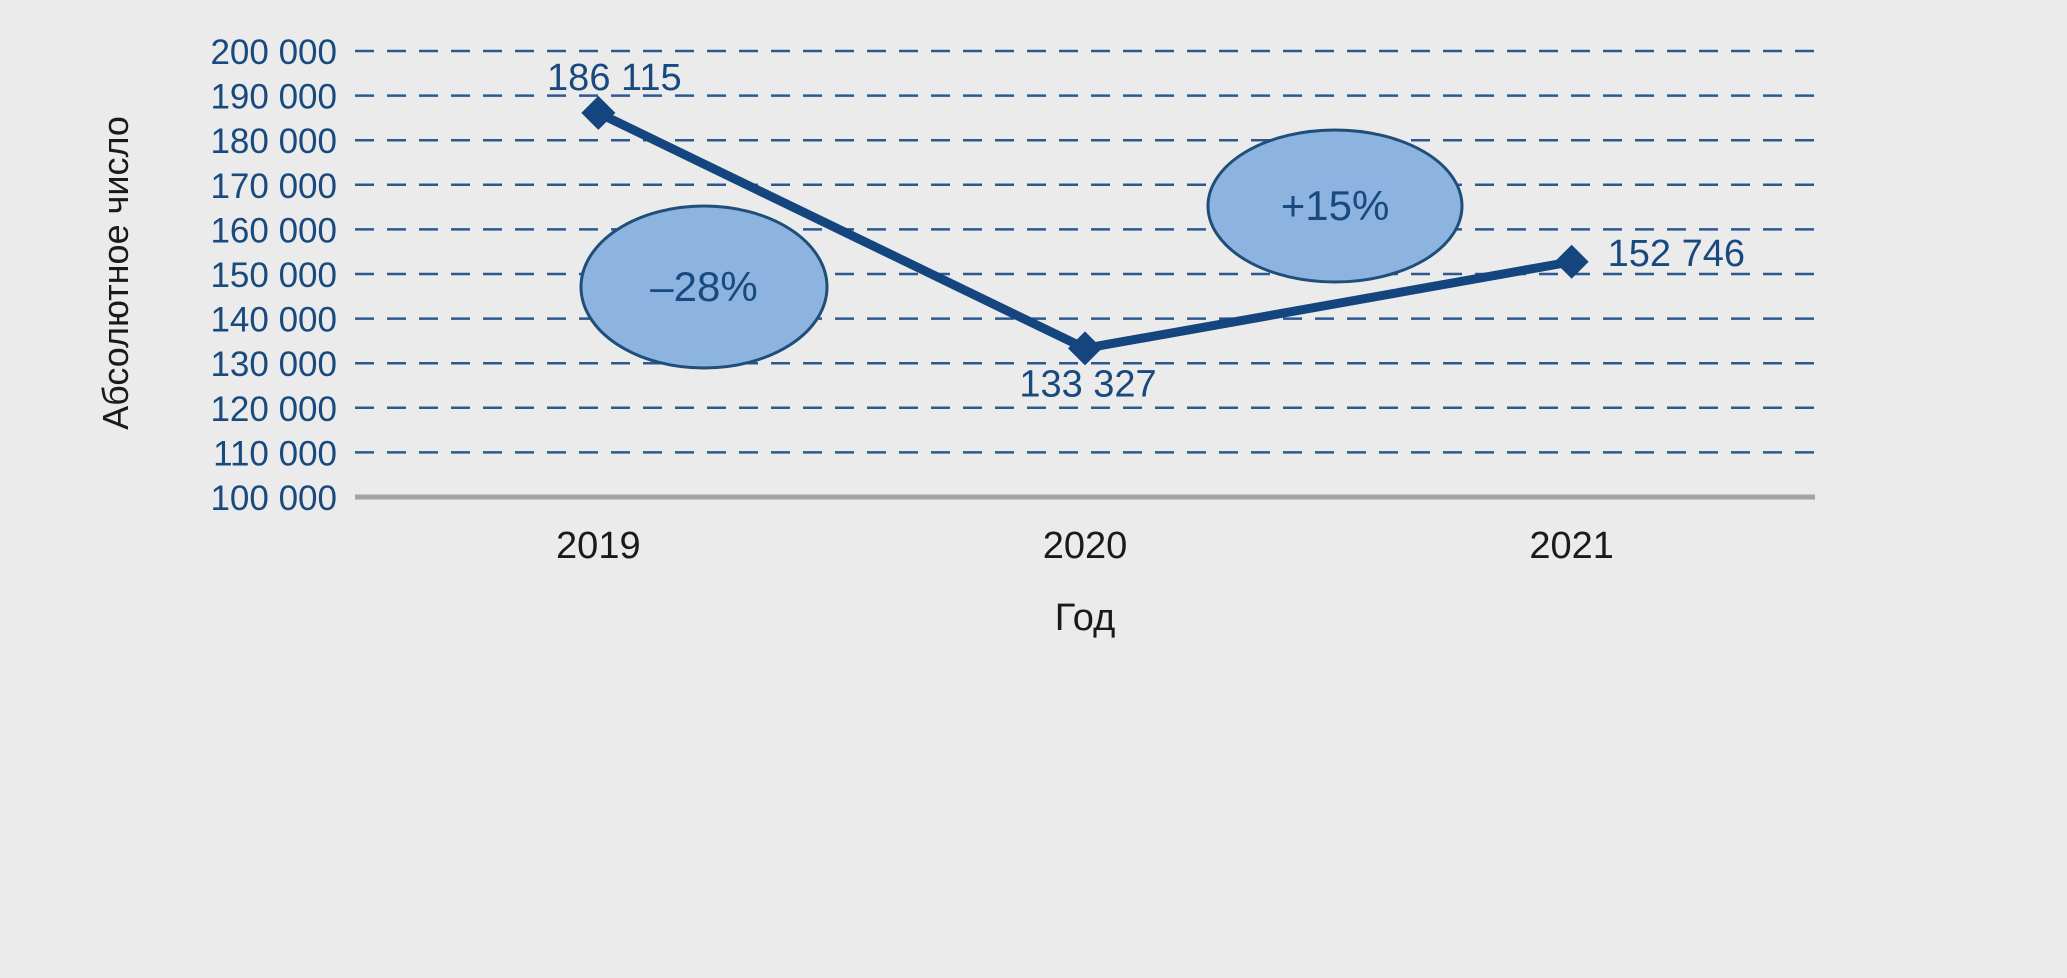 The width and height of the screenshot is (2067, 978). I want to click on data-point-value-label: 133 327, so click(1087, 384).